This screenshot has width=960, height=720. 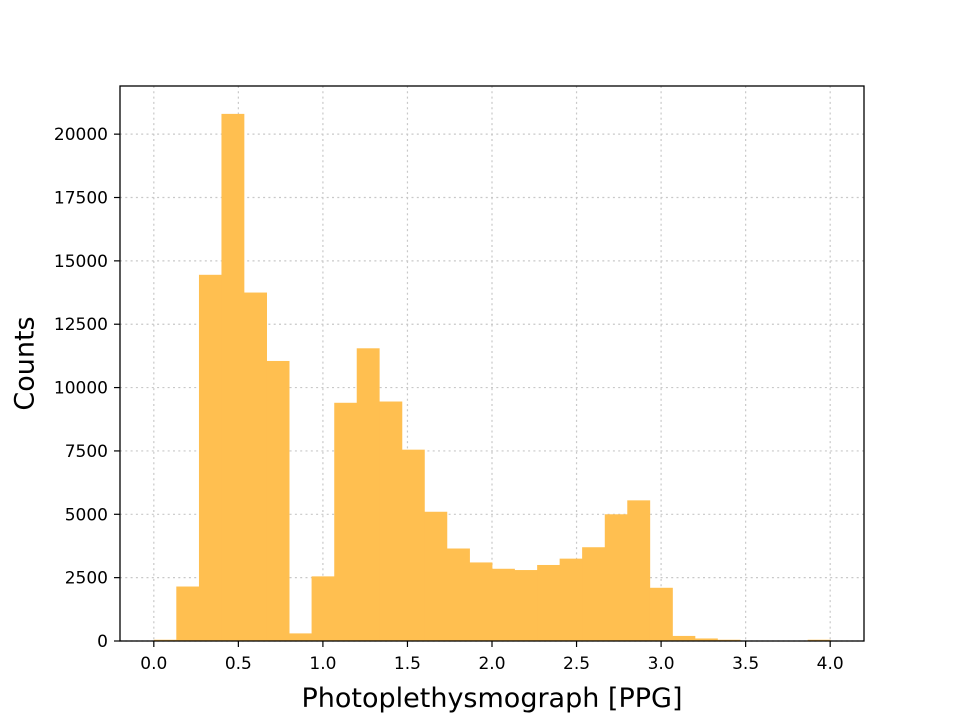 What do you see at coordinates (81, 199) in the screenshot?
I see `y-tick-label: 17500` at bounding box center [81, 199].